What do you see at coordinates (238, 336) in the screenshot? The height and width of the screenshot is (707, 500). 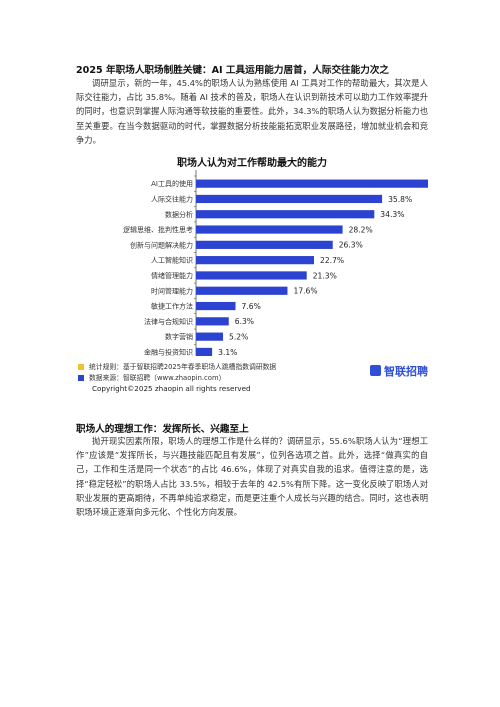 I see `data-label: 5.2%` at bounding box center [238, 336].